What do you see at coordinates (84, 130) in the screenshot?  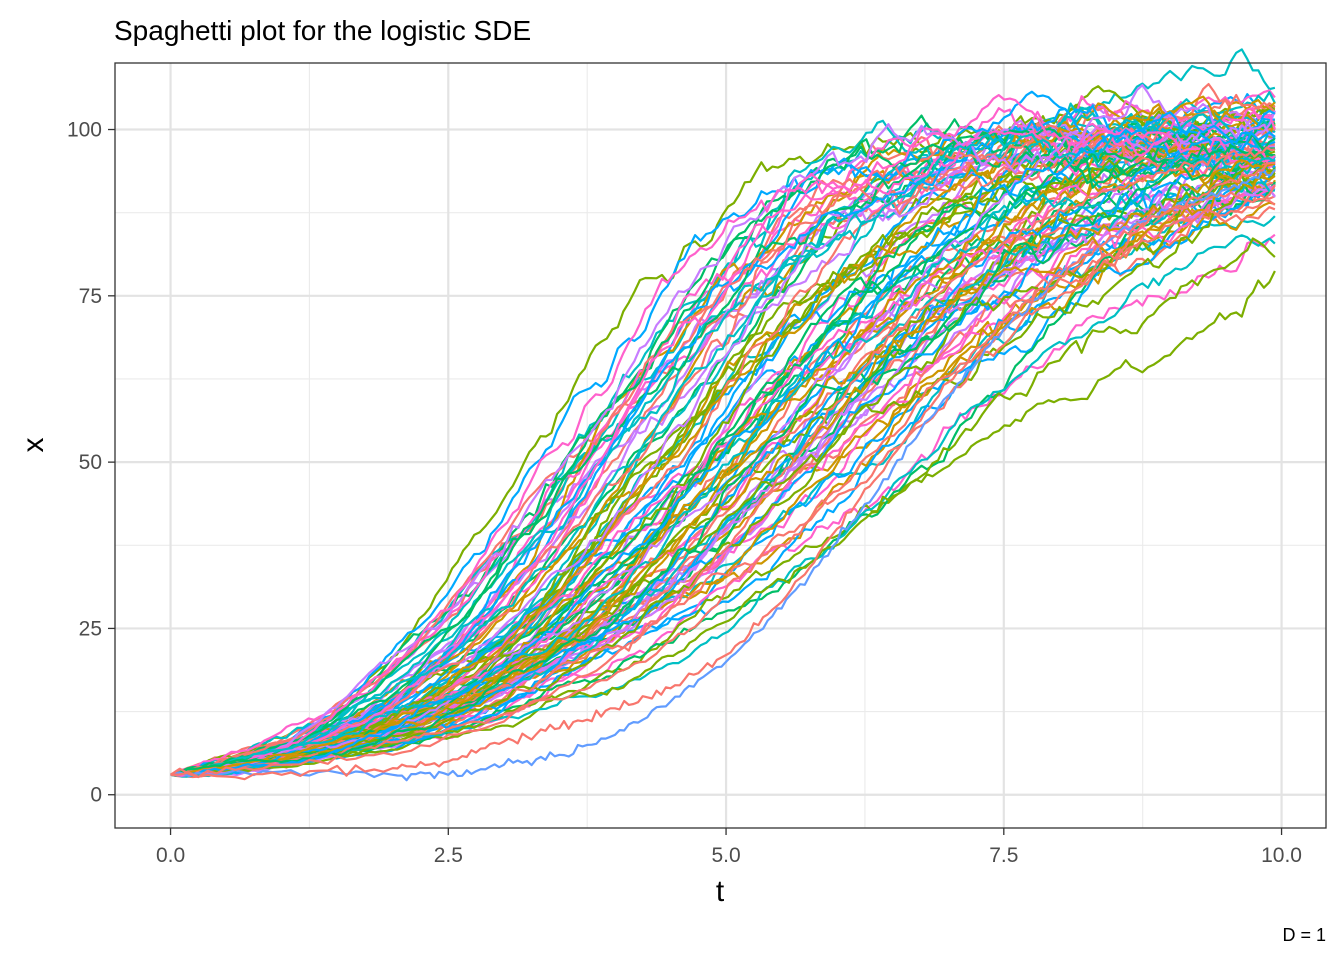 I see `y-tick-label: 100` at bounding box center [84, 130].